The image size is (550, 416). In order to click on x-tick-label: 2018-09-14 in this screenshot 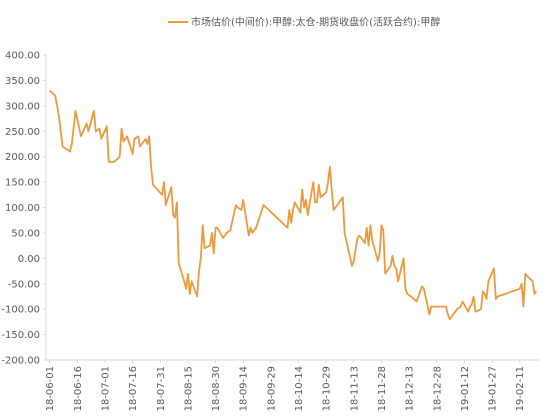, I will do `click(244, 389)`.